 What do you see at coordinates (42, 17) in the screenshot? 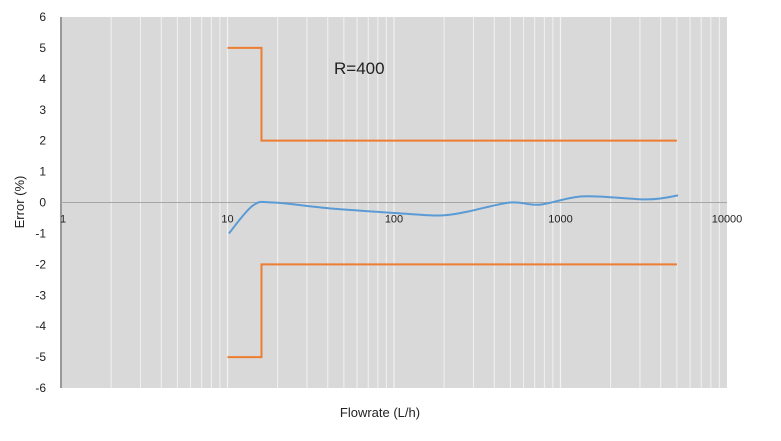
I see `y-tick-label: 6` at bounding box center [42, 17].